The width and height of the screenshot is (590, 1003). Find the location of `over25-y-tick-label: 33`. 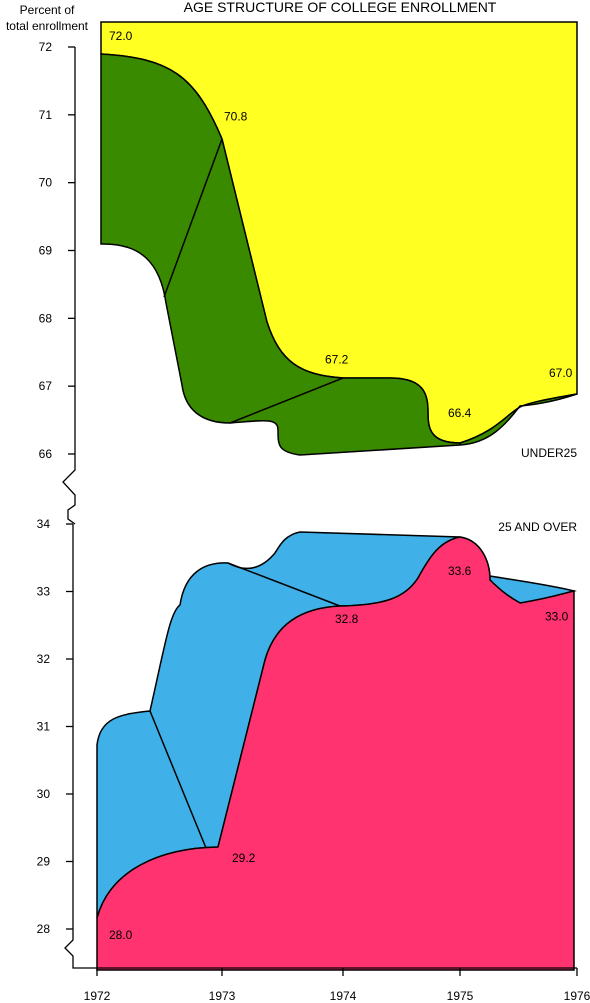

over25-y-tick-label: 33 is located at coordinates (44, 592).